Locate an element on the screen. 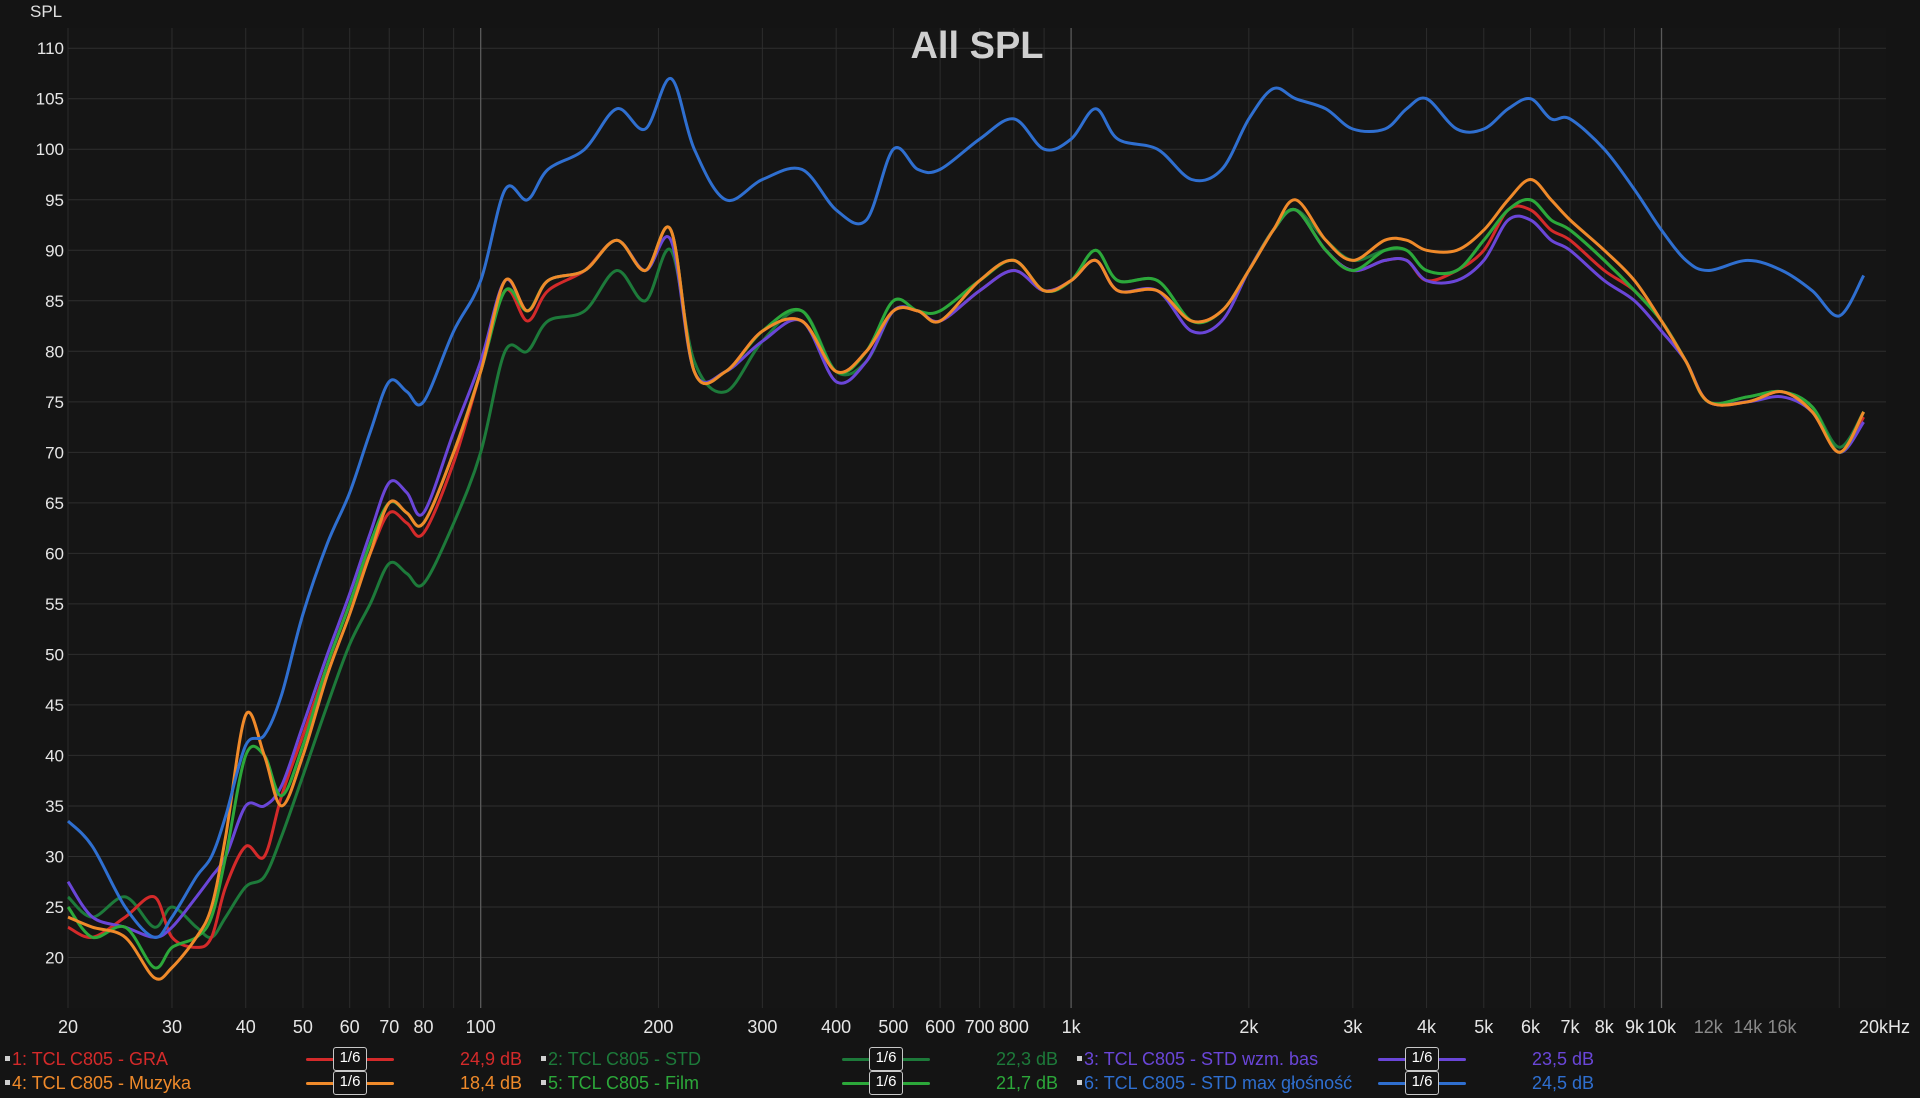 The width and height of the screenshot is (1920, 1098). x-tick-label: 80 is located at coordinates (423, 1027).